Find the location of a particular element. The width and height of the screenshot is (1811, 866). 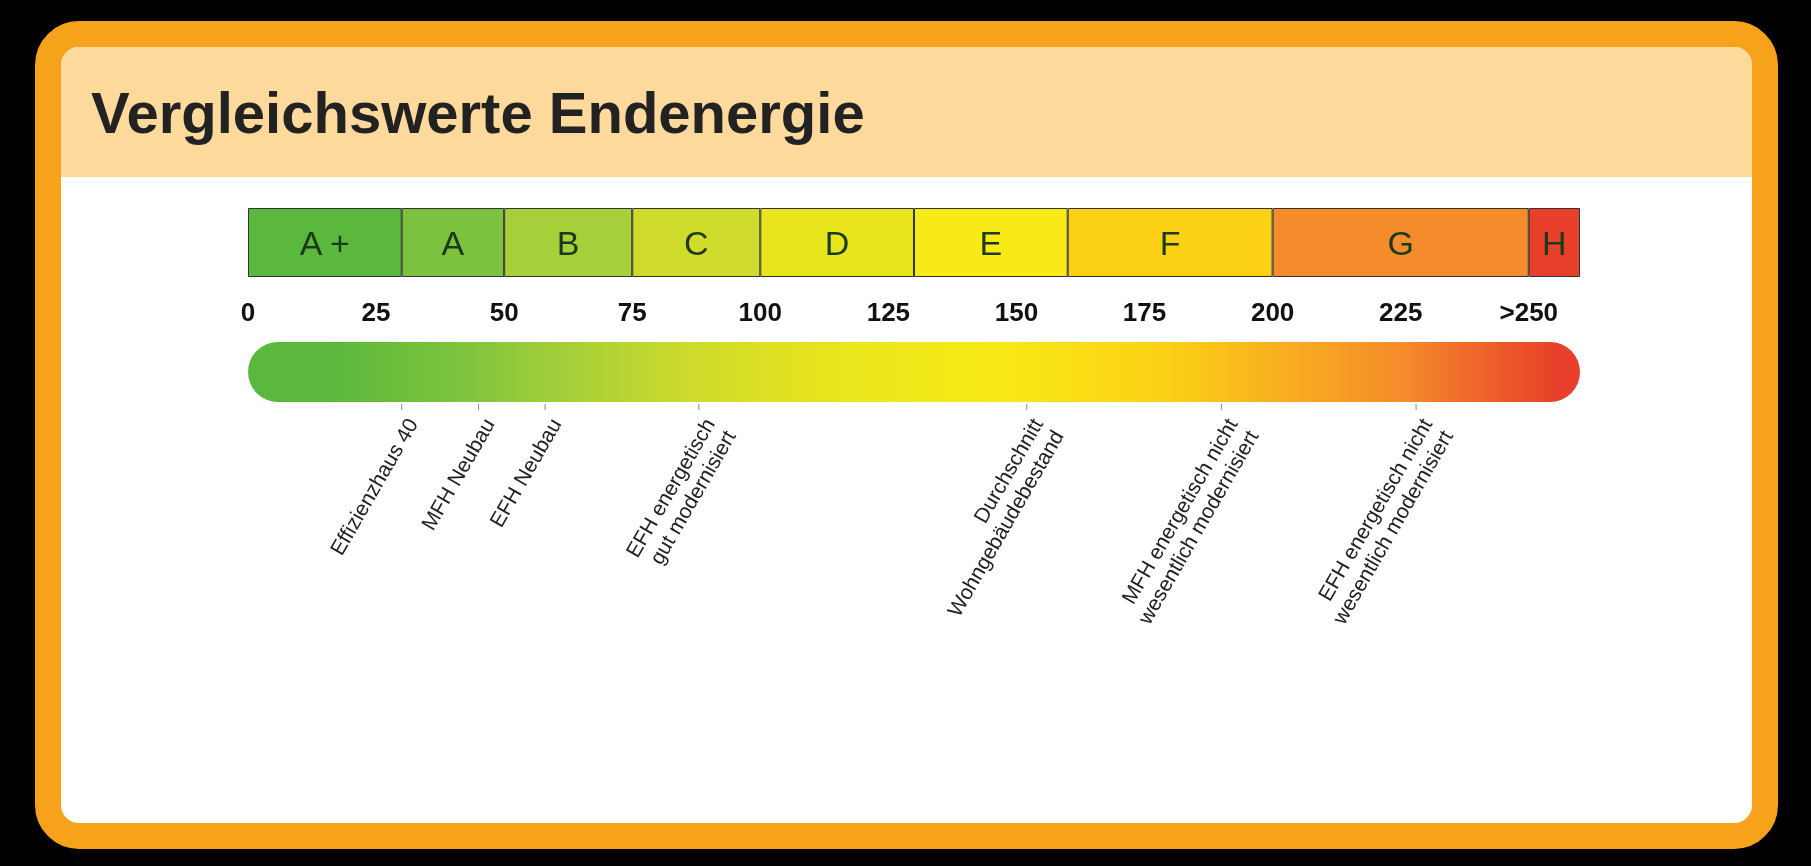

x-tick-label: 25 is located at coordinates (376, 312).